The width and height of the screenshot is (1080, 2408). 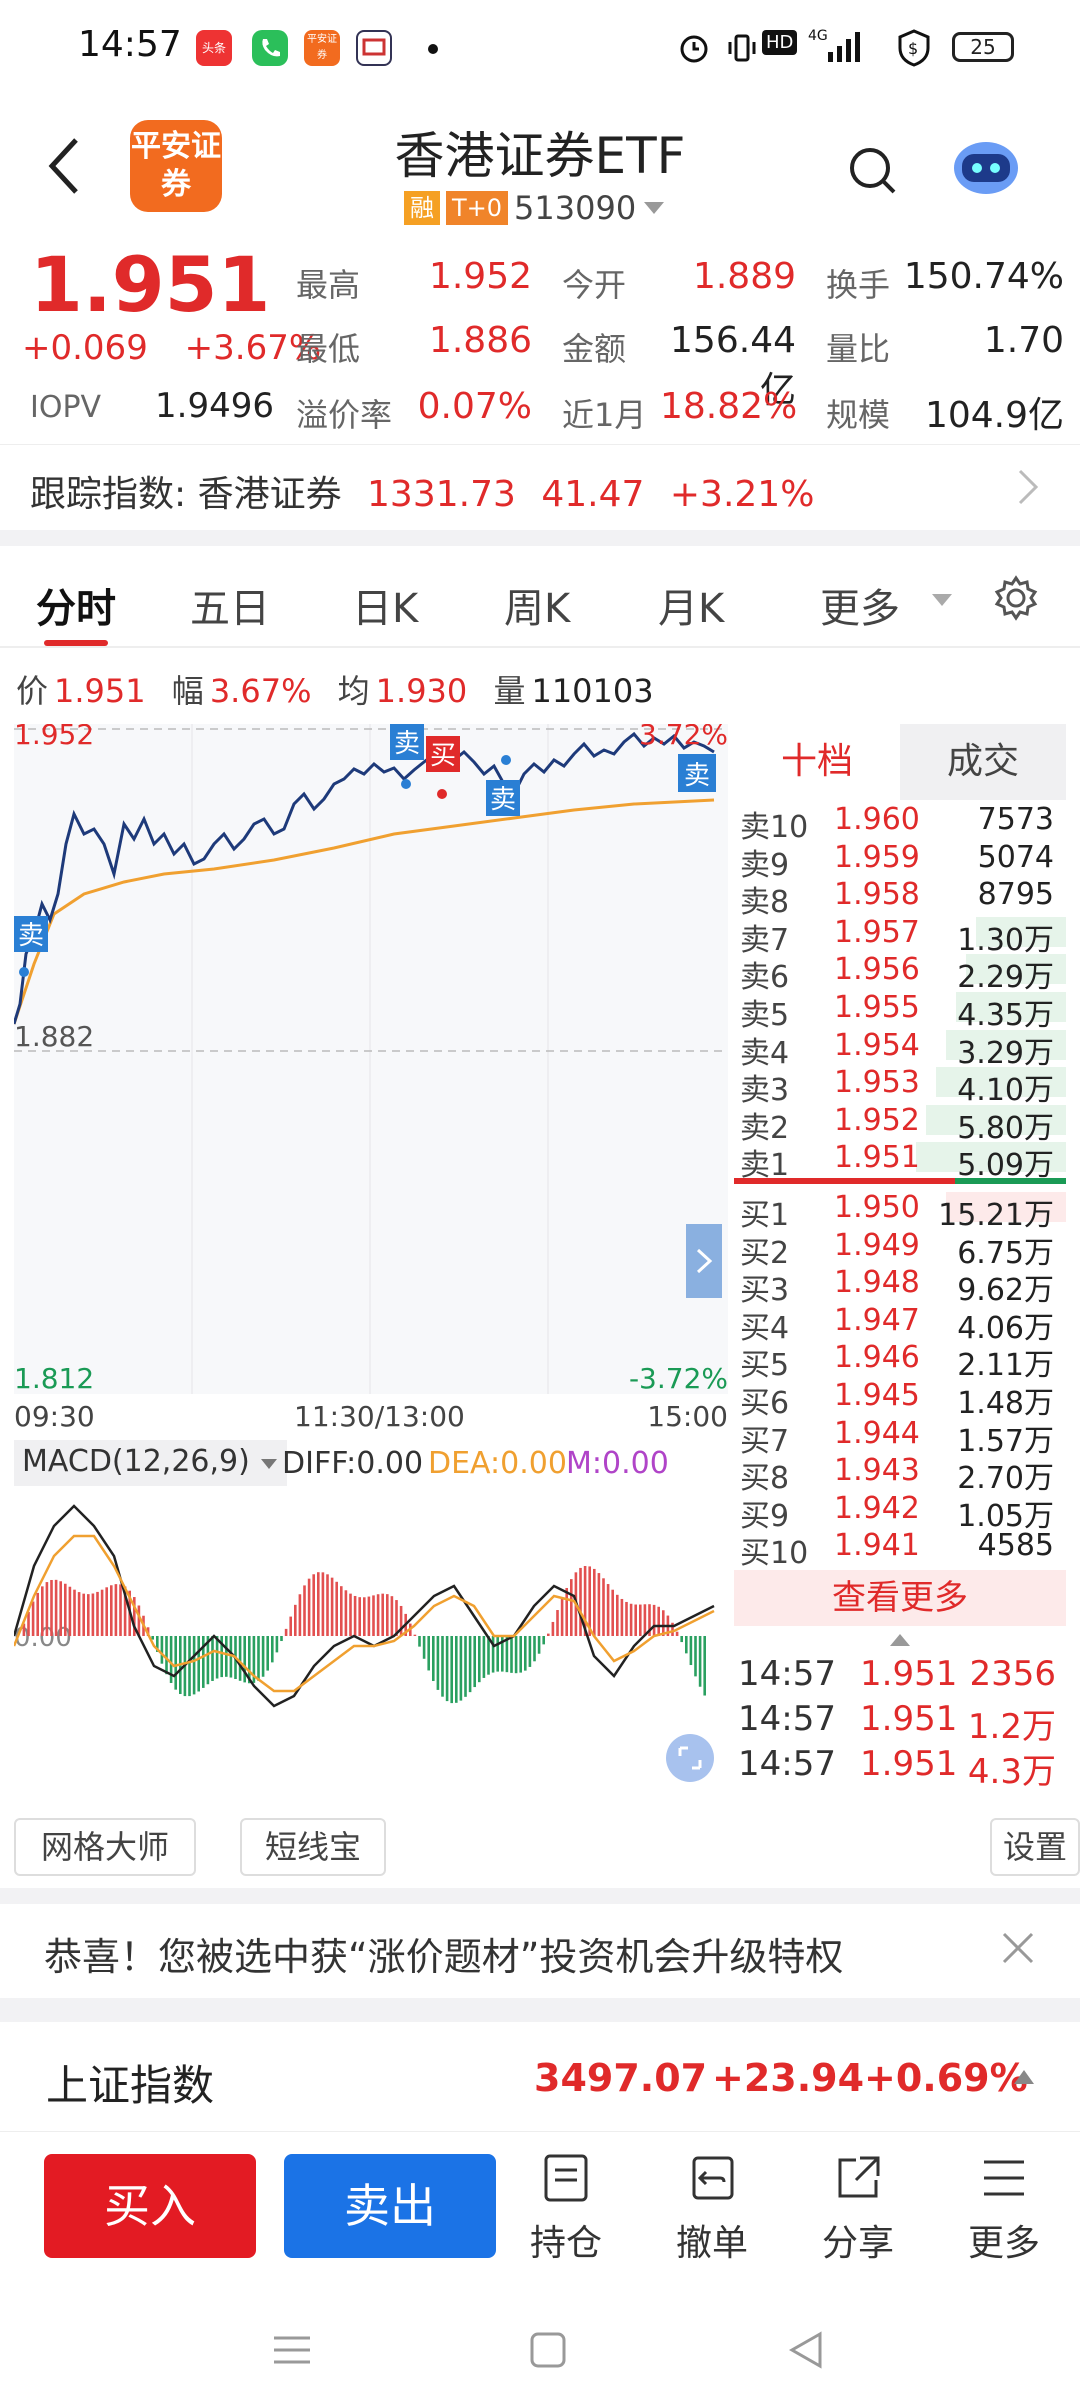 What do you see at coordinates (1018, 1948) in the screenshot?
I see `close-icon` at bounding box center [1018, 1948].